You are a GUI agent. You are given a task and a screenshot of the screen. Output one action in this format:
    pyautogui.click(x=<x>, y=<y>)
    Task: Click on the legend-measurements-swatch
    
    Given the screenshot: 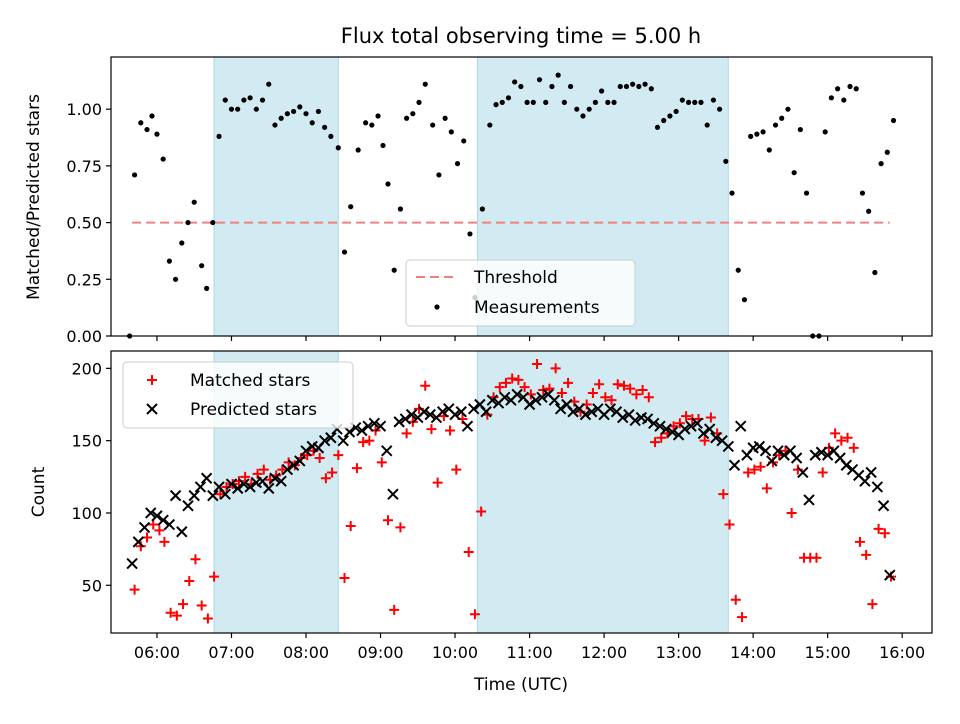 What is the action you would take?
    pyautogui.click(x=437, y=307)
    